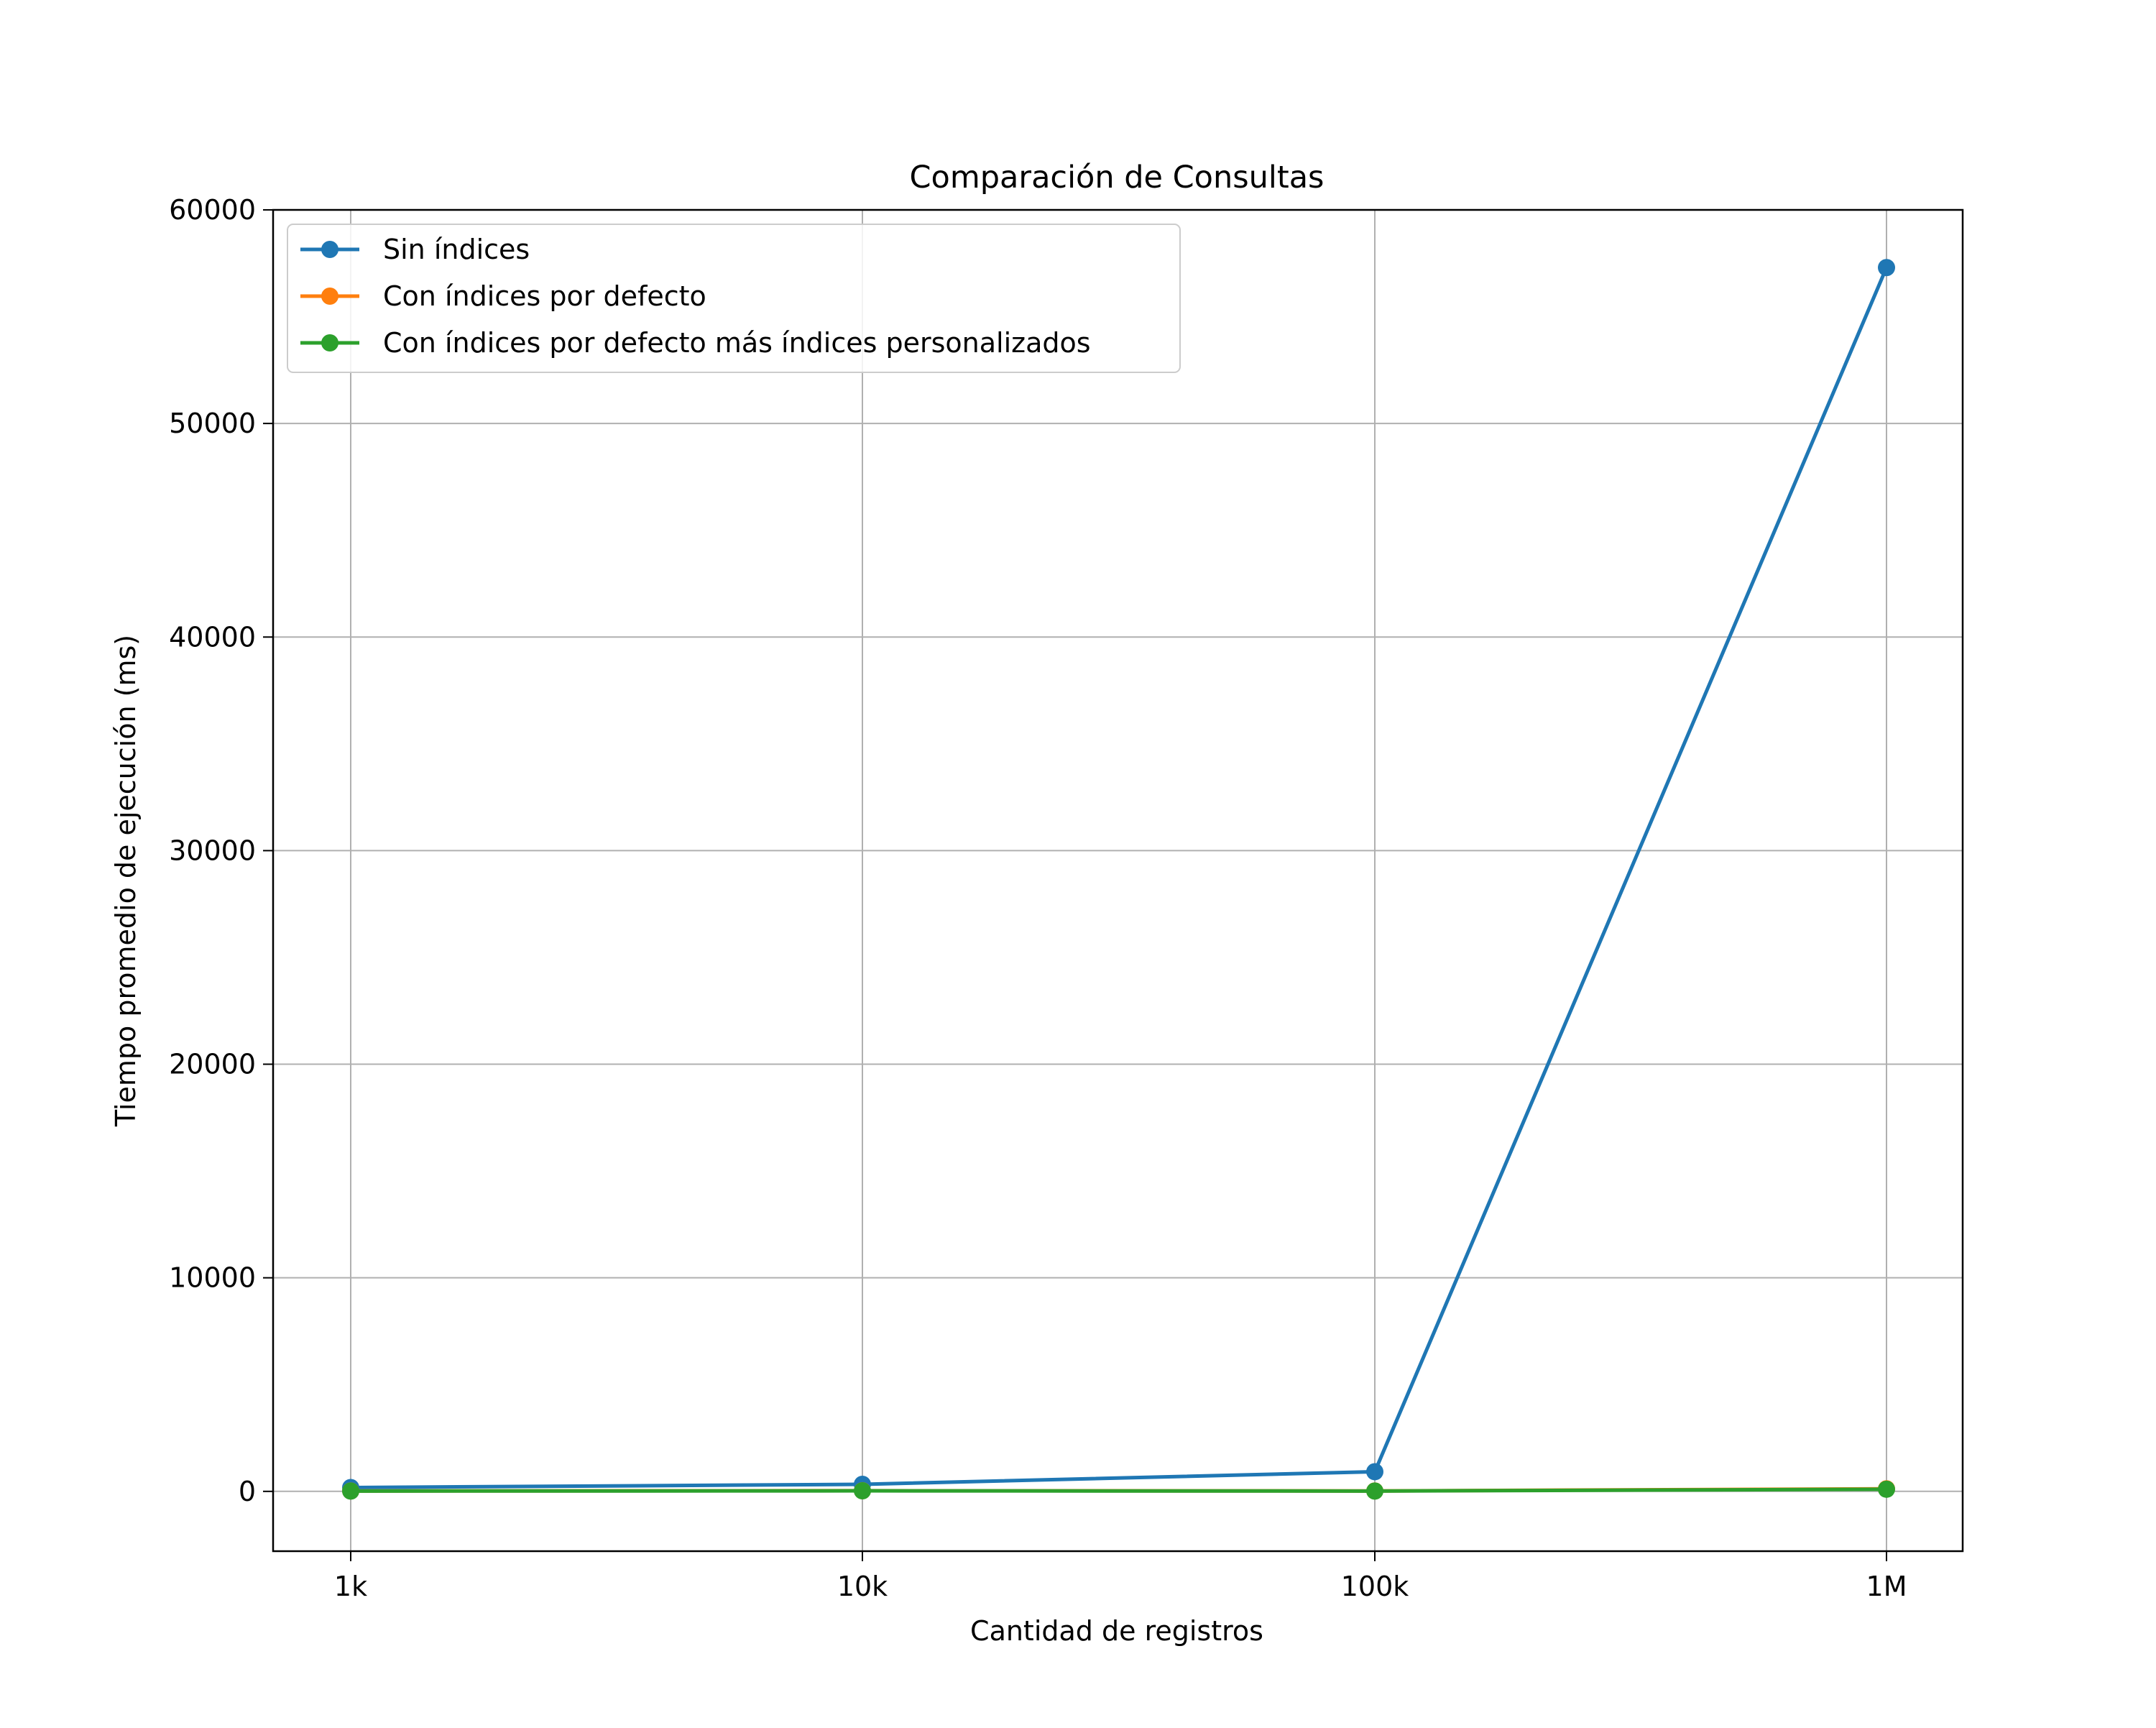 The height and width of the screenshot is (1728, 2156). Describe the element at coordinates (1116, 1631) in the screenshot. I see `x-axis-label: Cantidad de registros` at that location.